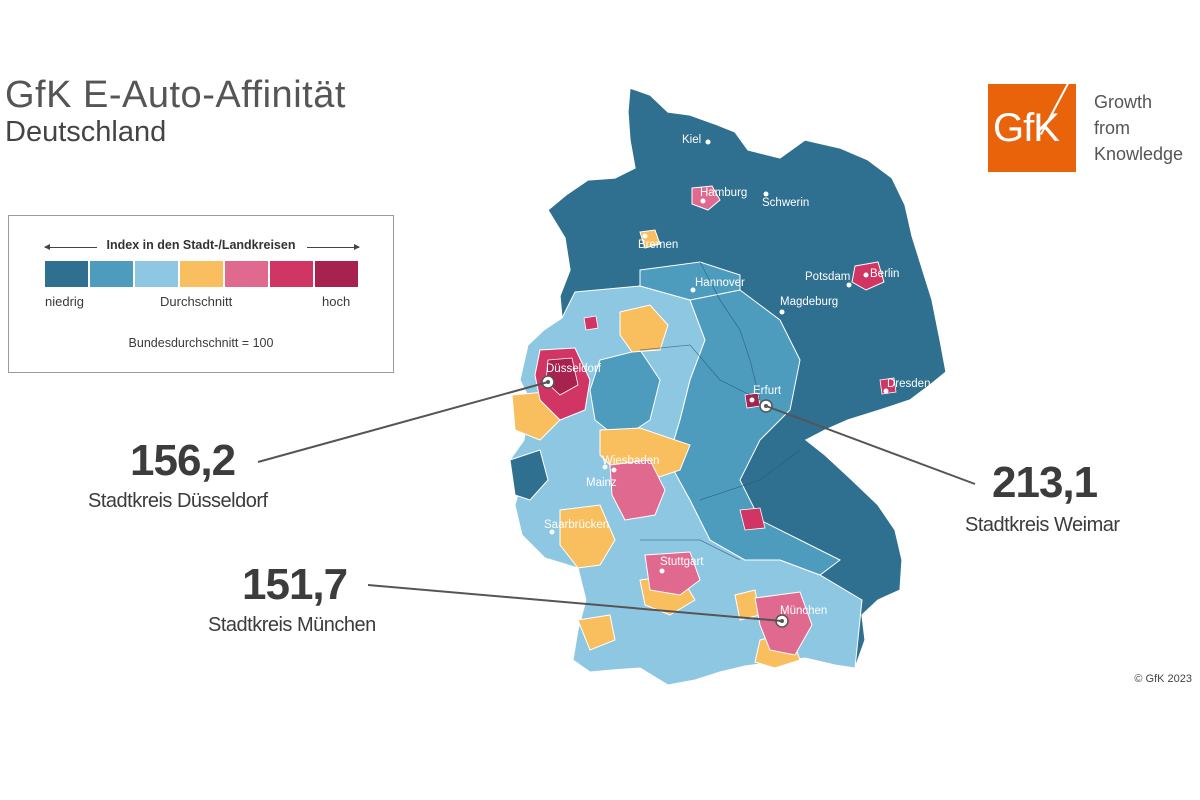 The width and height of the screenshot is (1200, 800). Describe the element at coordinates (295, 584) in the screenshot. I see `callout-value-muenchen: 151,7` at that location.